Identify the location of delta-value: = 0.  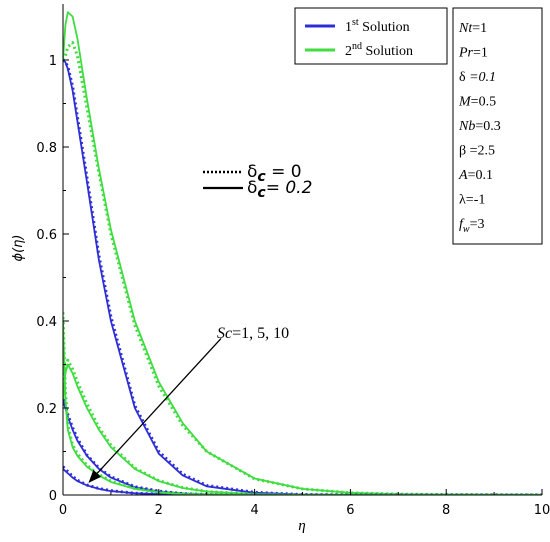
(284, 172).